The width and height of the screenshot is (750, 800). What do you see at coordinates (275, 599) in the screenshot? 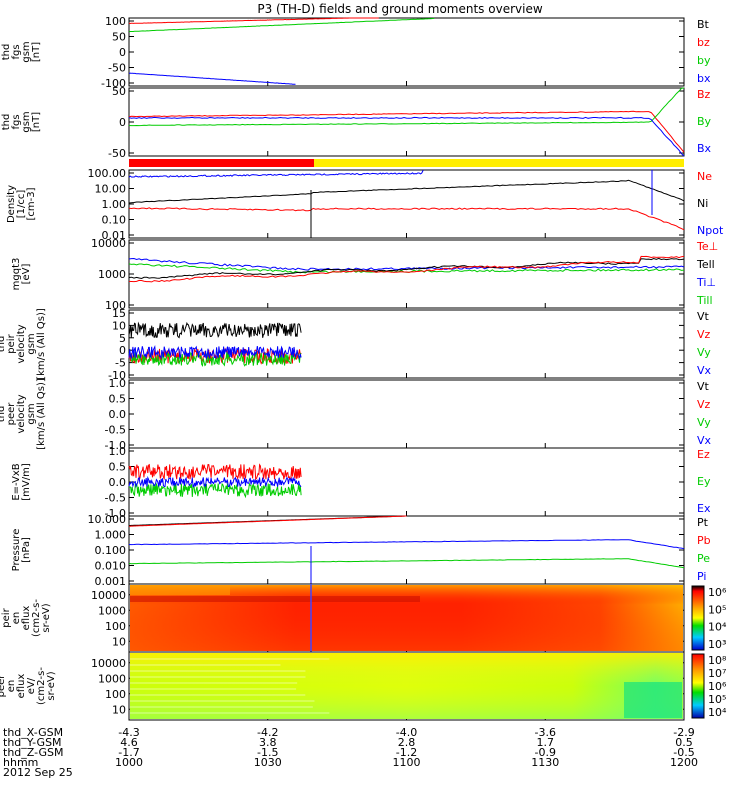
I see `ion-band` at bounding box center [275, 599].